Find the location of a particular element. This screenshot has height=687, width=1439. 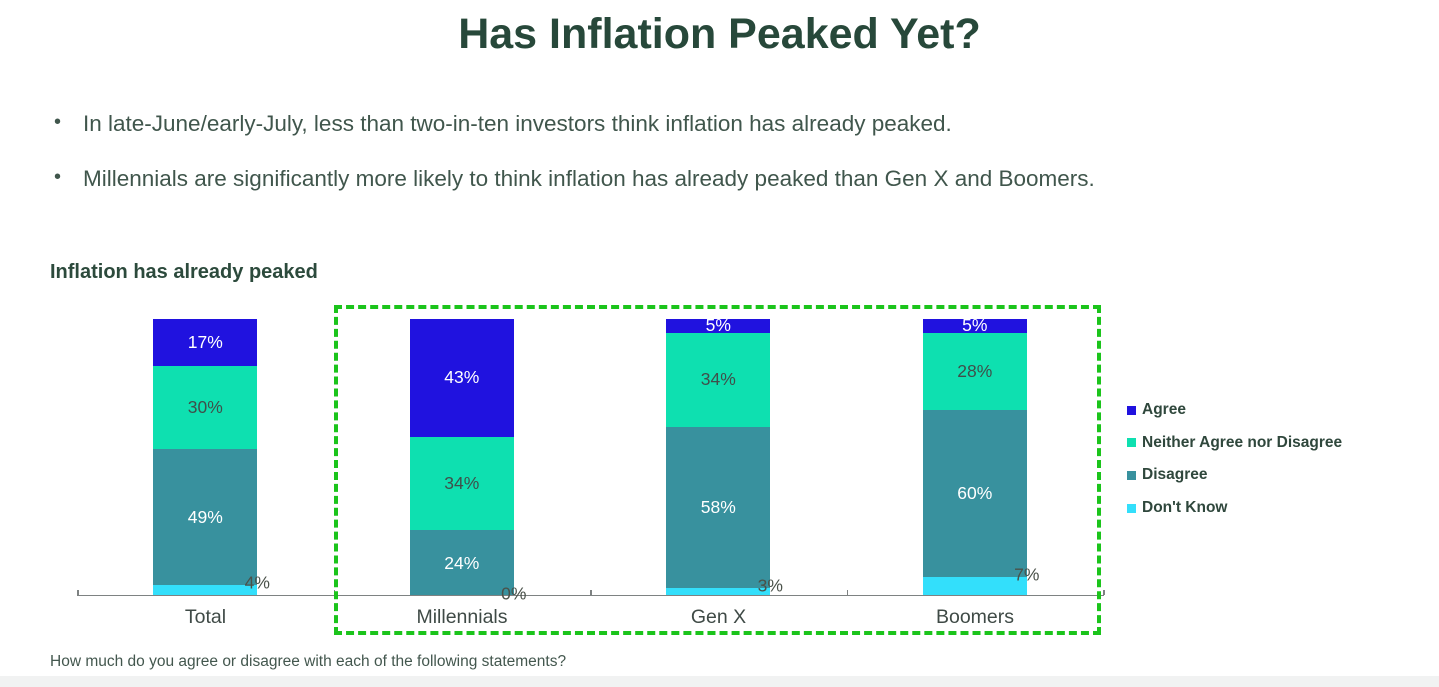

bar-segment: 60% is located at coordinates (974, 493).